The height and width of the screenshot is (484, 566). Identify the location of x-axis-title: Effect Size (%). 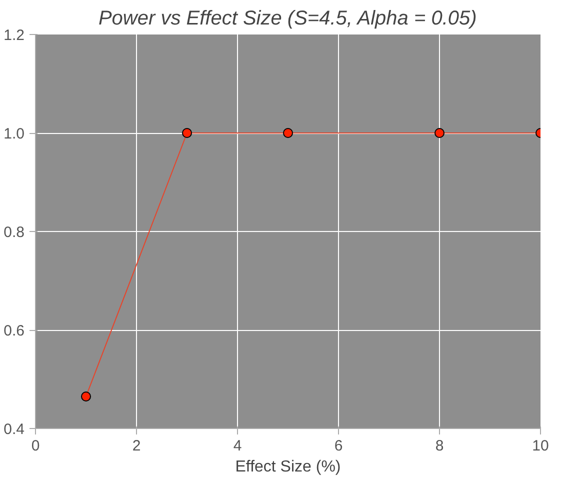
(288, 467).